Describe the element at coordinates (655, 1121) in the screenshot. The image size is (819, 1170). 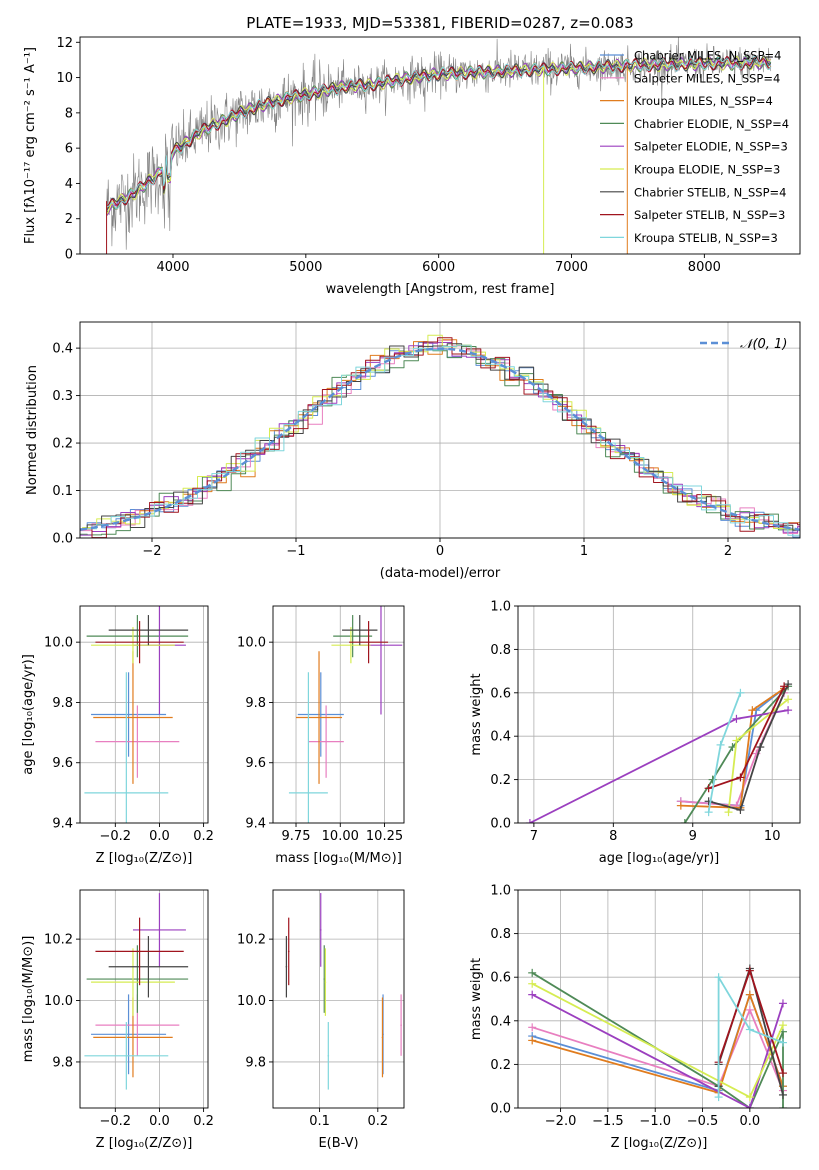
I see `weight_vs_Z-xtick-label: −1.0` at that location.